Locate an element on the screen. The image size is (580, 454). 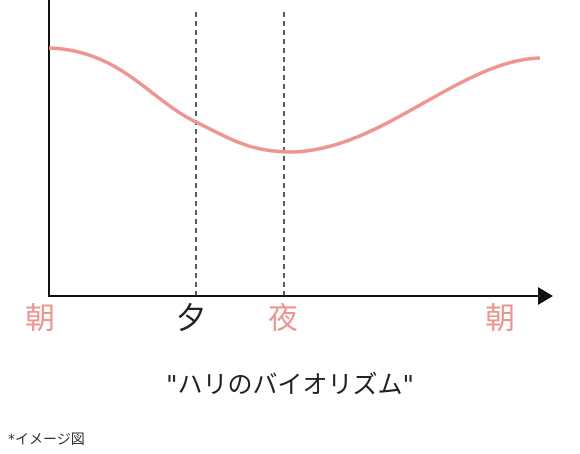
note: *イメージ図 is located at coordinates (46, 440).